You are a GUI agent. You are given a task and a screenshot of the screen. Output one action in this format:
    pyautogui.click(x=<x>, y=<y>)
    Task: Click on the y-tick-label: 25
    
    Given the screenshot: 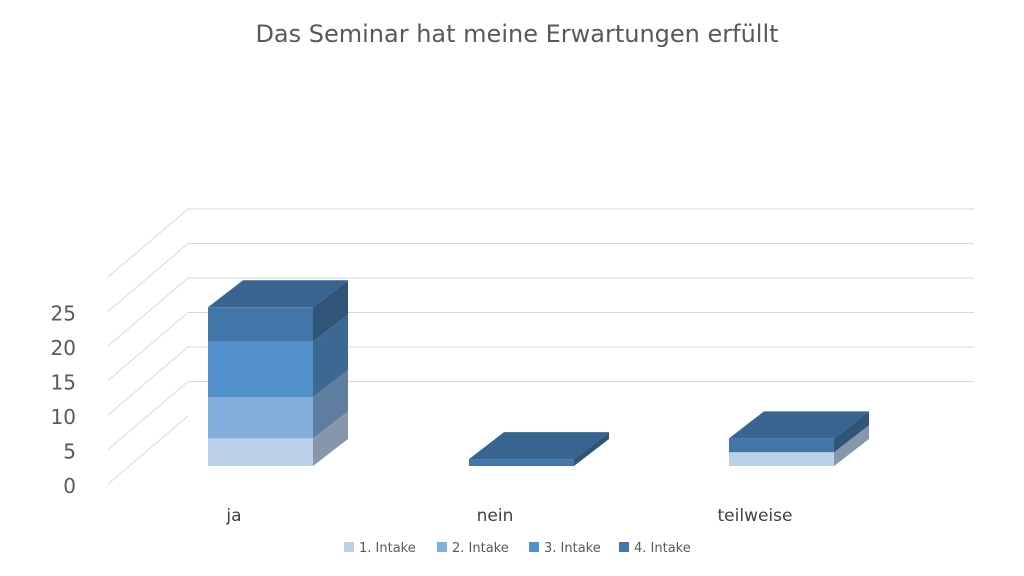 What is the action you would take?
    pyautogui.click(x=63, y=314)
    